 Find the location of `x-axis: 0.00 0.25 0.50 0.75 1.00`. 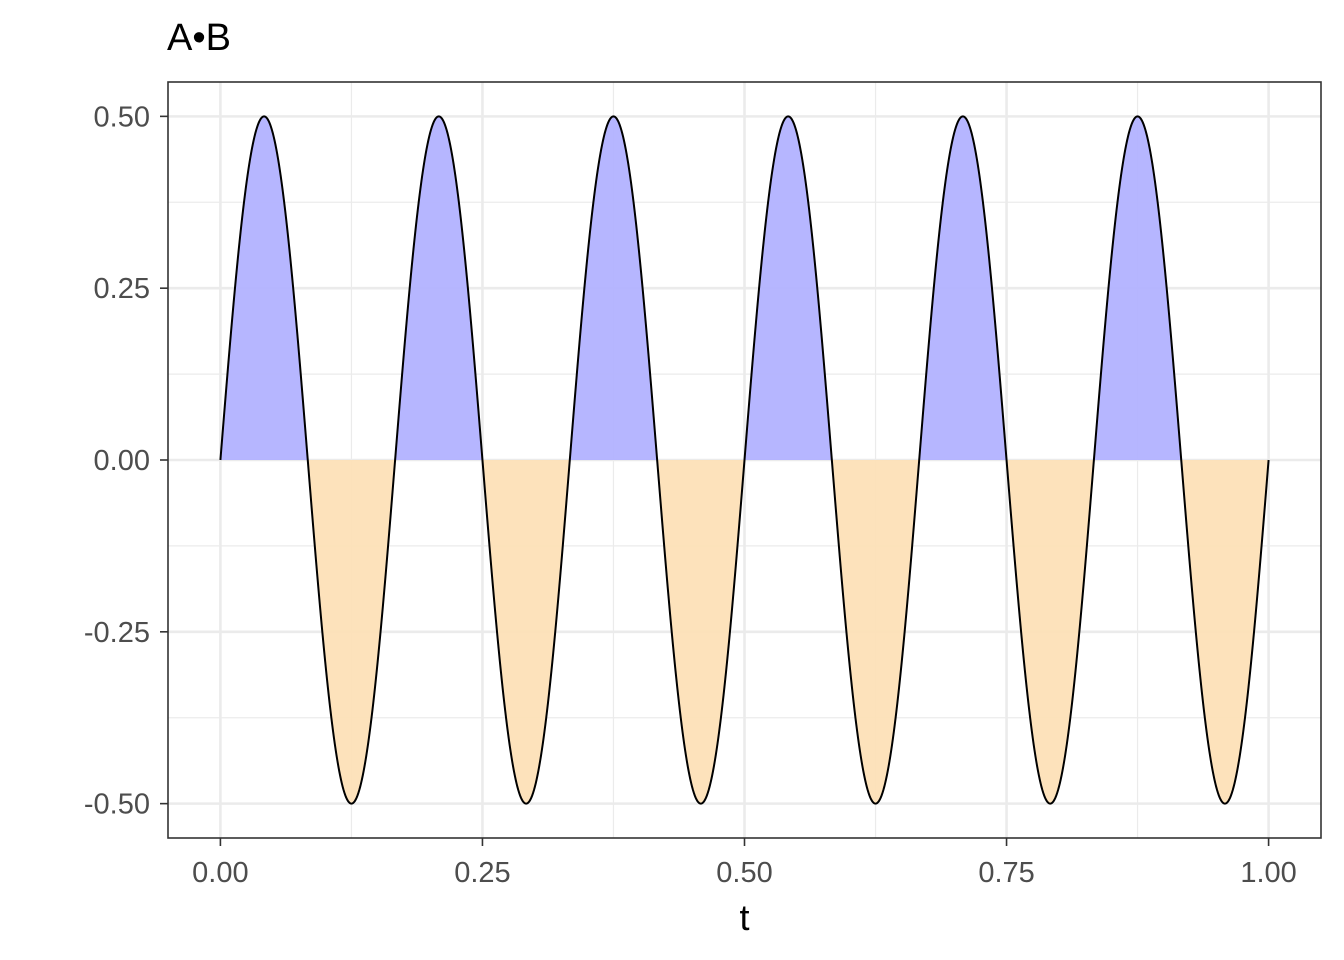

x-axis: 0.00 0.25 0.50 0.75 1.00 is located at coordinates (744, 863).